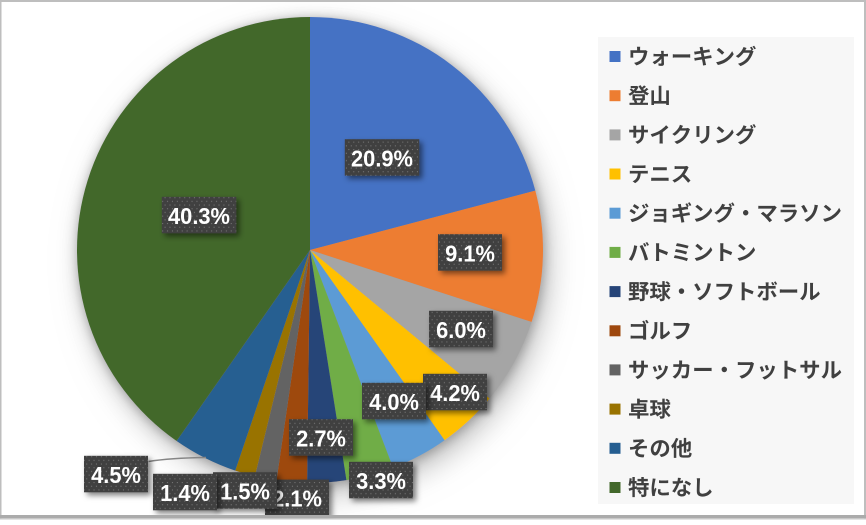 The image size is (866, 525). Describe the element at coordinates (455, 392) in the screenshot. I see `svg-text: 4.2%` at that location.